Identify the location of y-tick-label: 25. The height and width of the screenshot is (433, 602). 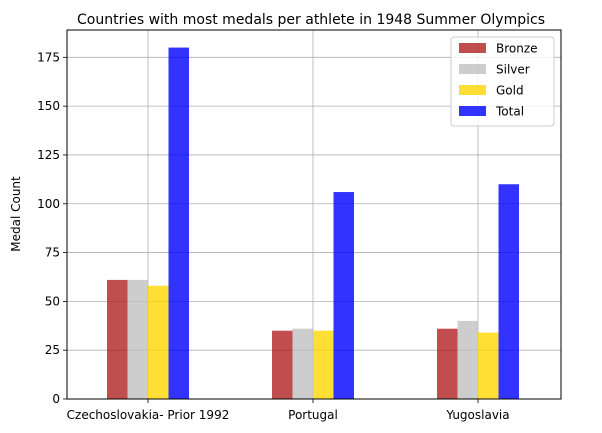
(52, 350).